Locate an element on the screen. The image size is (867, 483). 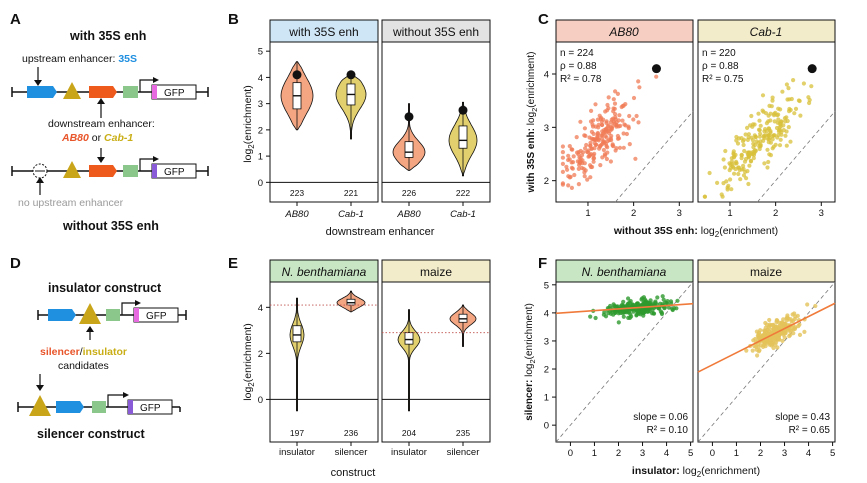
y-tick-label: 4 is located at coordinates (260, 308).